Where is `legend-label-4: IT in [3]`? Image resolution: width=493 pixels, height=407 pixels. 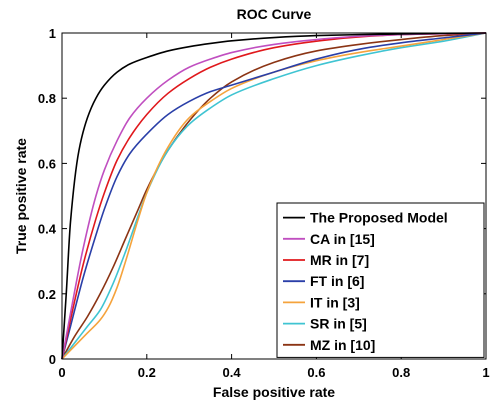 legend-label-4: IT in [3] is located at coordinates (335, 302).